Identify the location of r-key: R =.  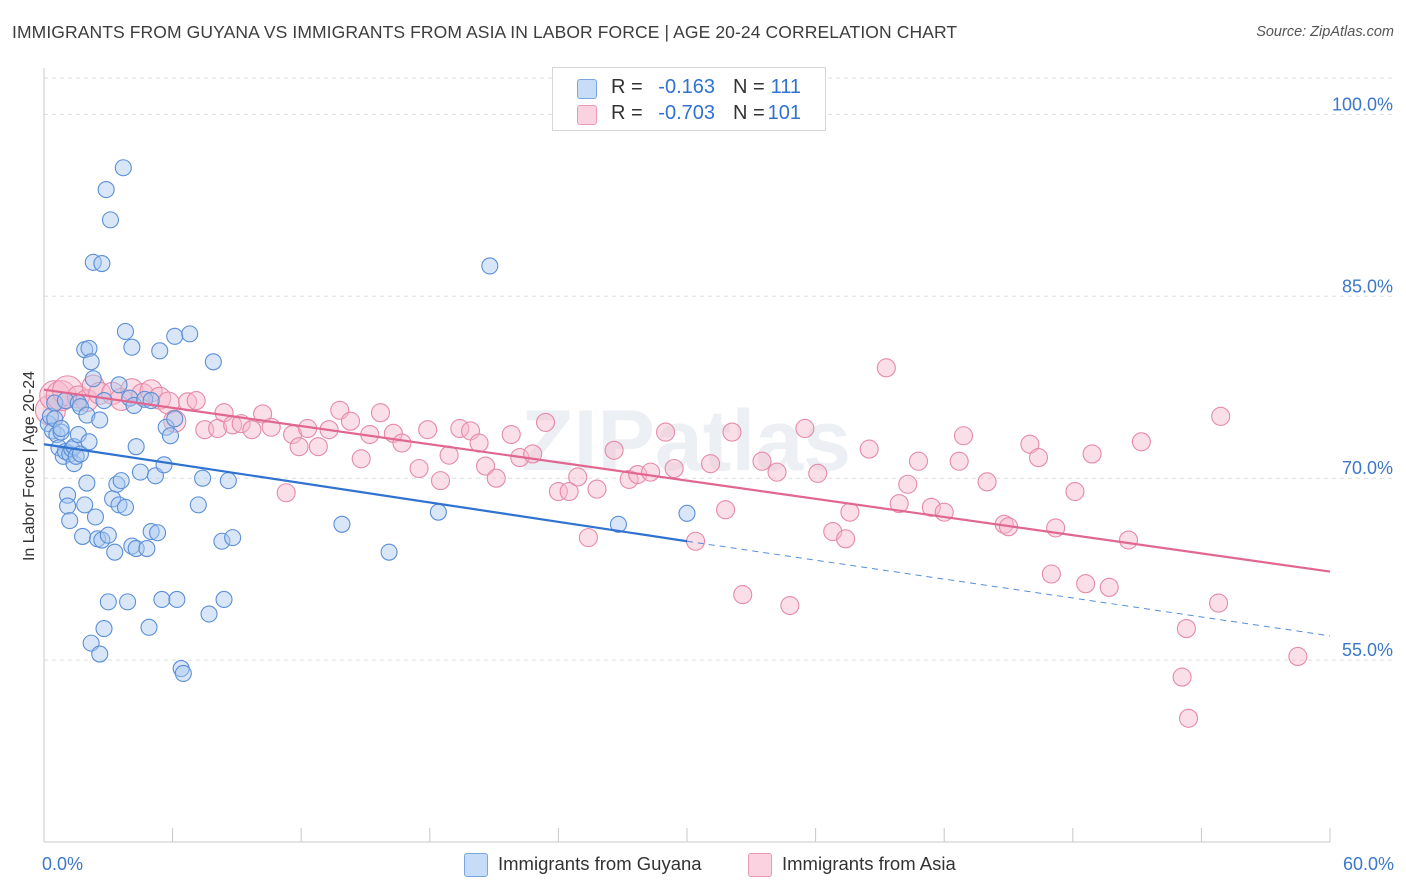
(627, 87).